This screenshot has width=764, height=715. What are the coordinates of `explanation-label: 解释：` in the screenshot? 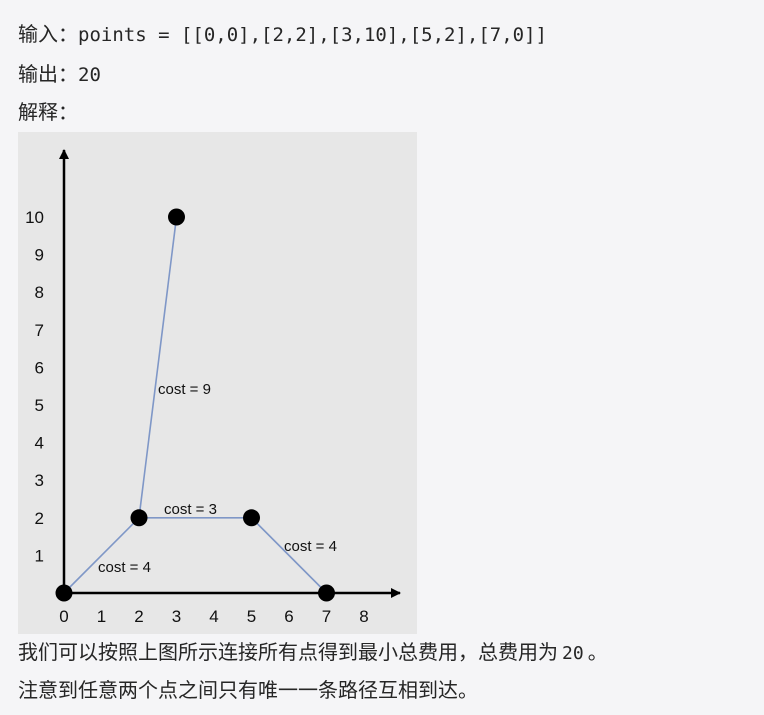 It's located at (48, 112).